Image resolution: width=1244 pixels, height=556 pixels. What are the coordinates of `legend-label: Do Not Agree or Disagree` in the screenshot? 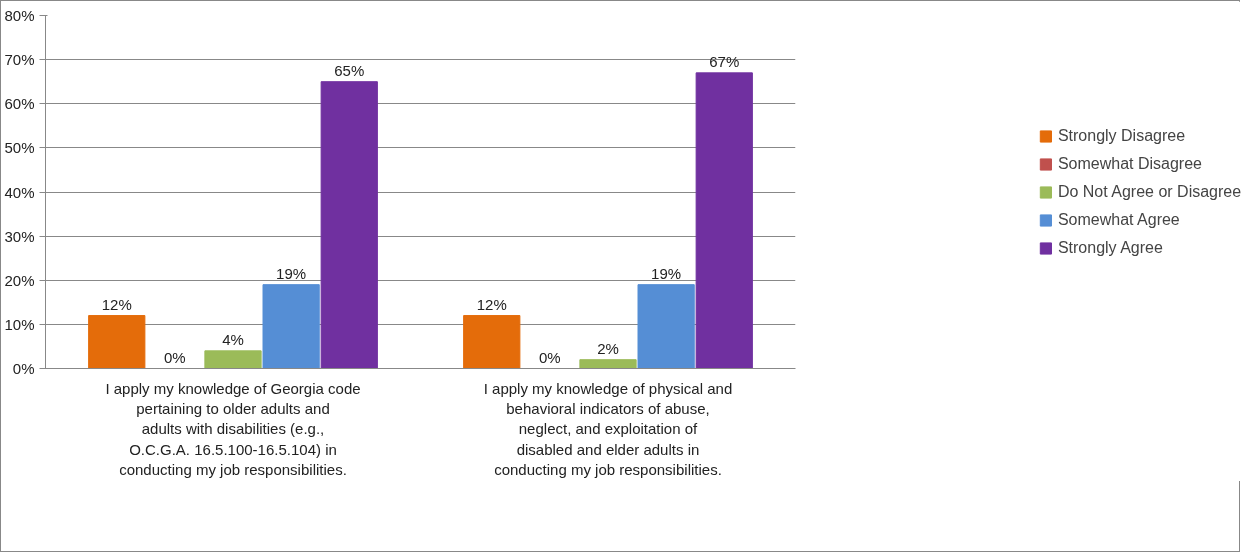 It's located at (1149, 191).